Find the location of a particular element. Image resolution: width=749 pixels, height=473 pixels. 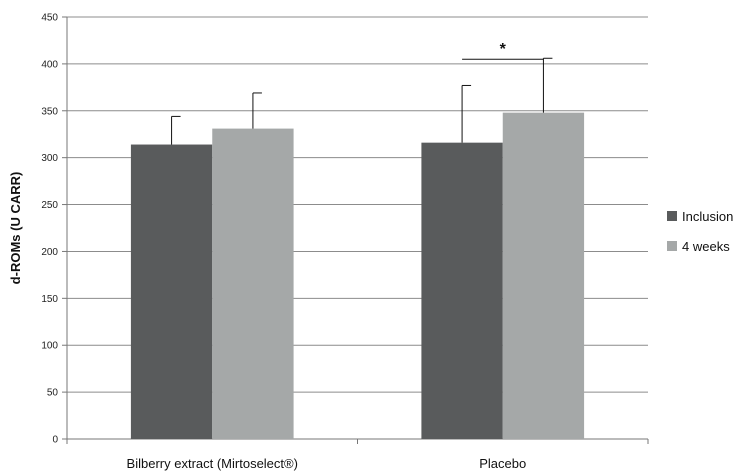

y-tick-label: 400 is located at coordinates (49, 64).